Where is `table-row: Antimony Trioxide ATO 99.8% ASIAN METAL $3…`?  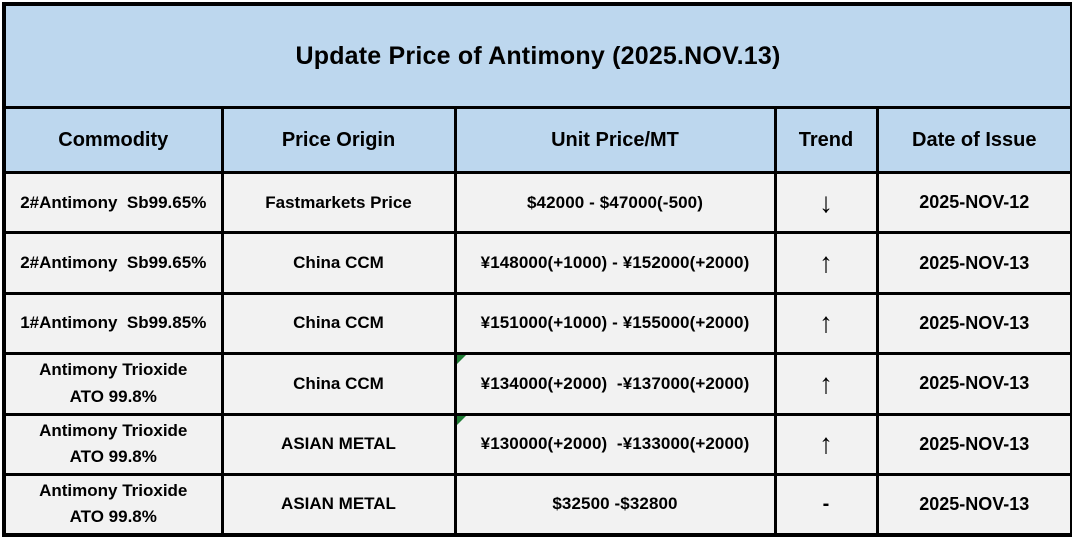
table-row: Antimony Trioxide ATO 99.8% ASIAN METAL $3… is located at coordinates (537, 504).